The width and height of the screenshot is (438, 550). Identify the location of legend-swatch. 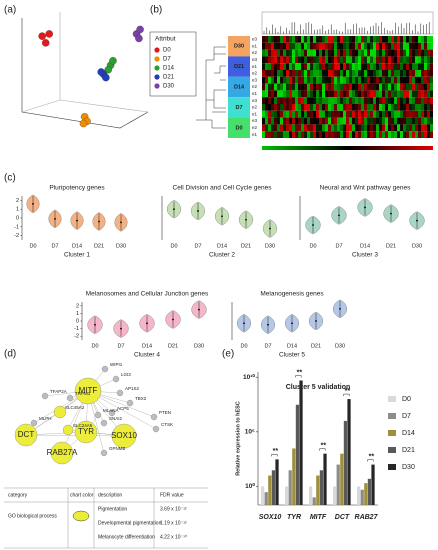
(157, 86).